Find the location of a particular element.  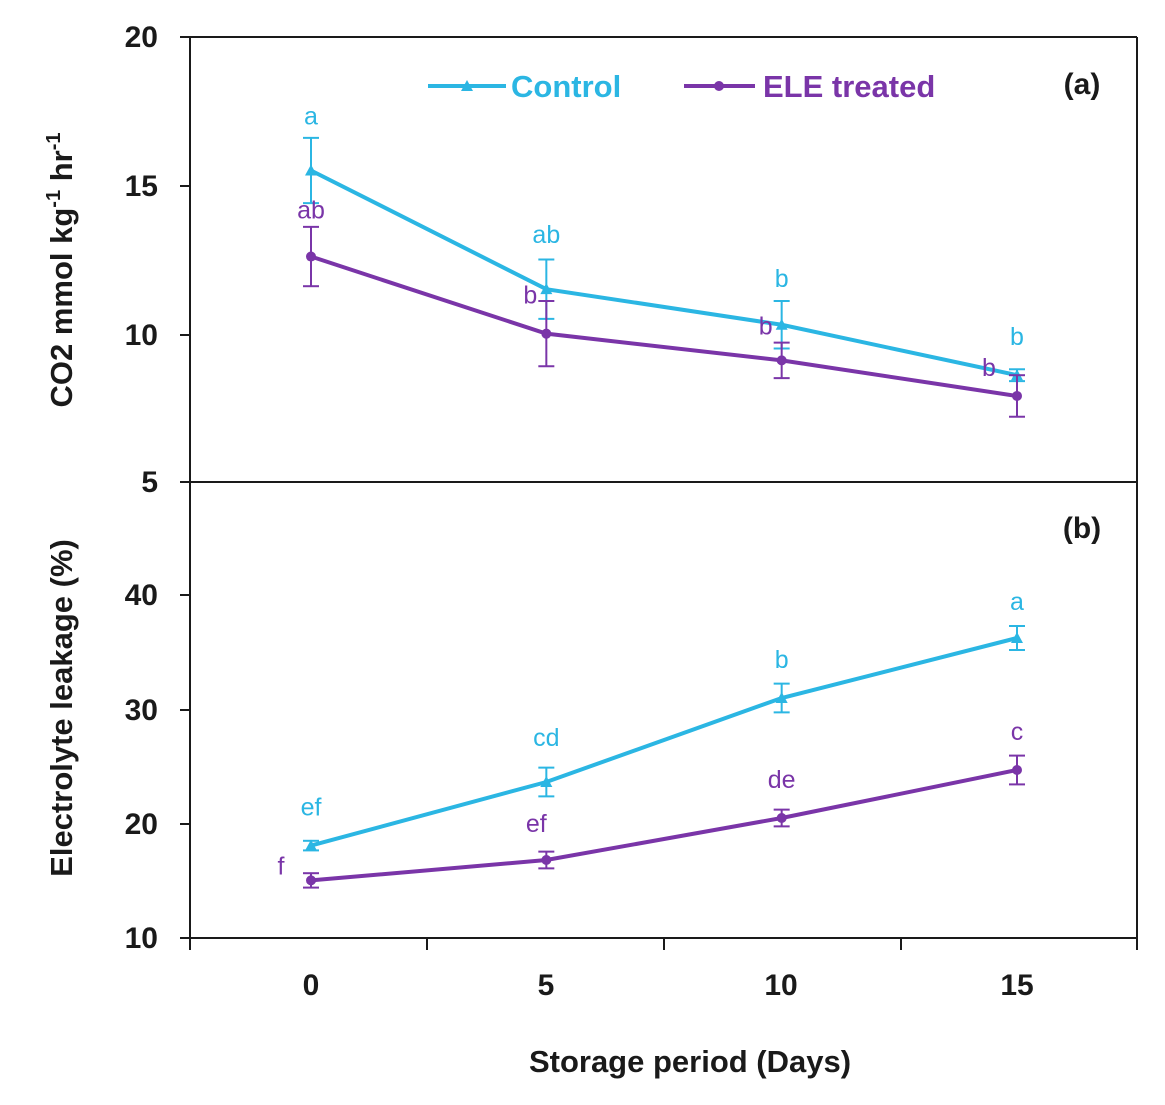

x-tick-label: 5 is located at coordinates (546, 985).